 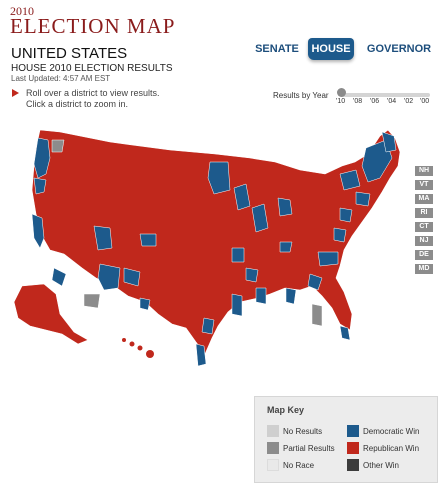 I want to click on district-ca-la, so click(x=59, y=277).